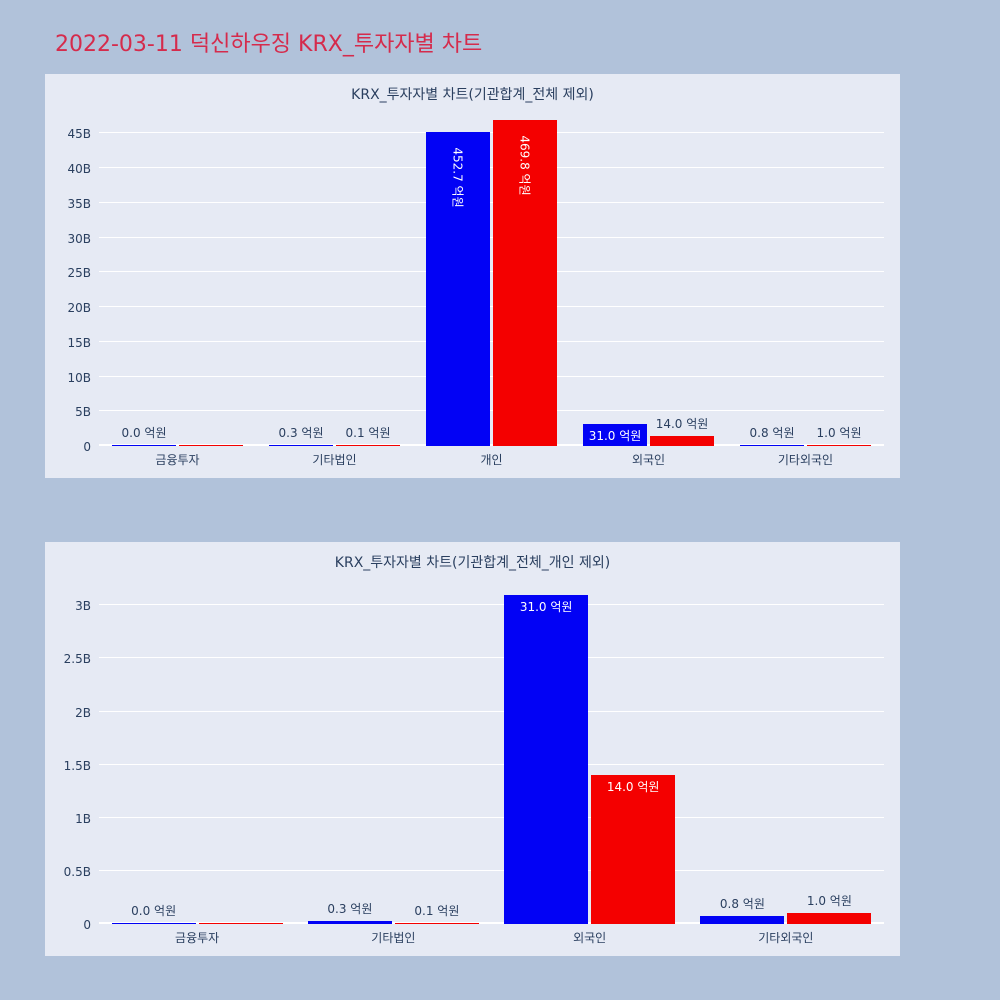 The image size is (1000, 1000). Describe the element at coordinates (500, 29) in the screenshot. I see `page-header: 2022-03-11 덕신하우징 KRX_투자자별 차트` at that location.